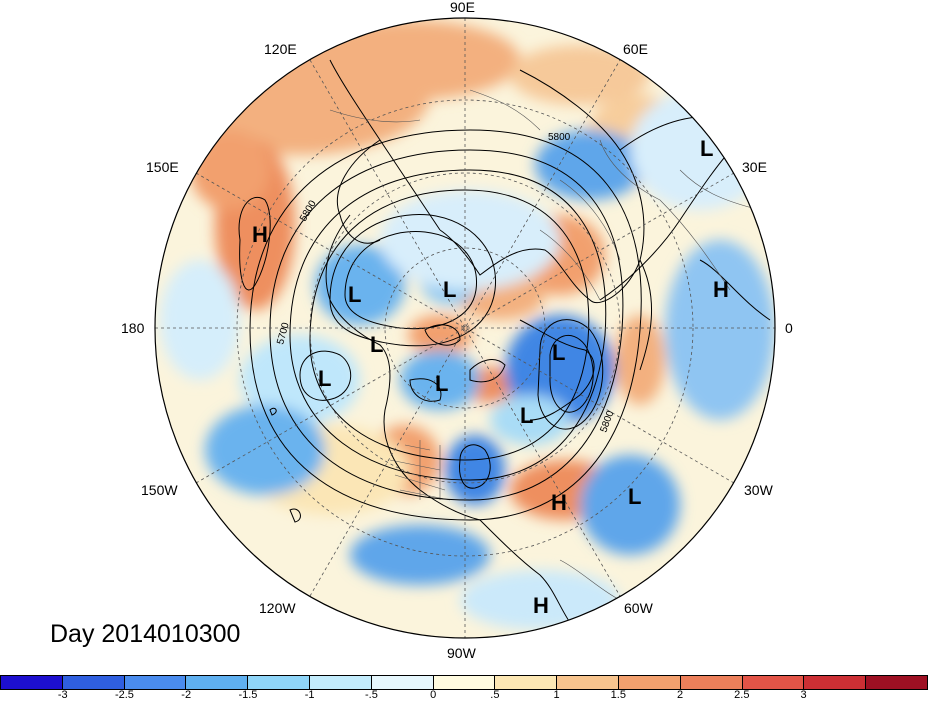 The width and height of the screenshot is (928, 702). I want to click on colorbar-tick-label: -1, so click(309, 695).